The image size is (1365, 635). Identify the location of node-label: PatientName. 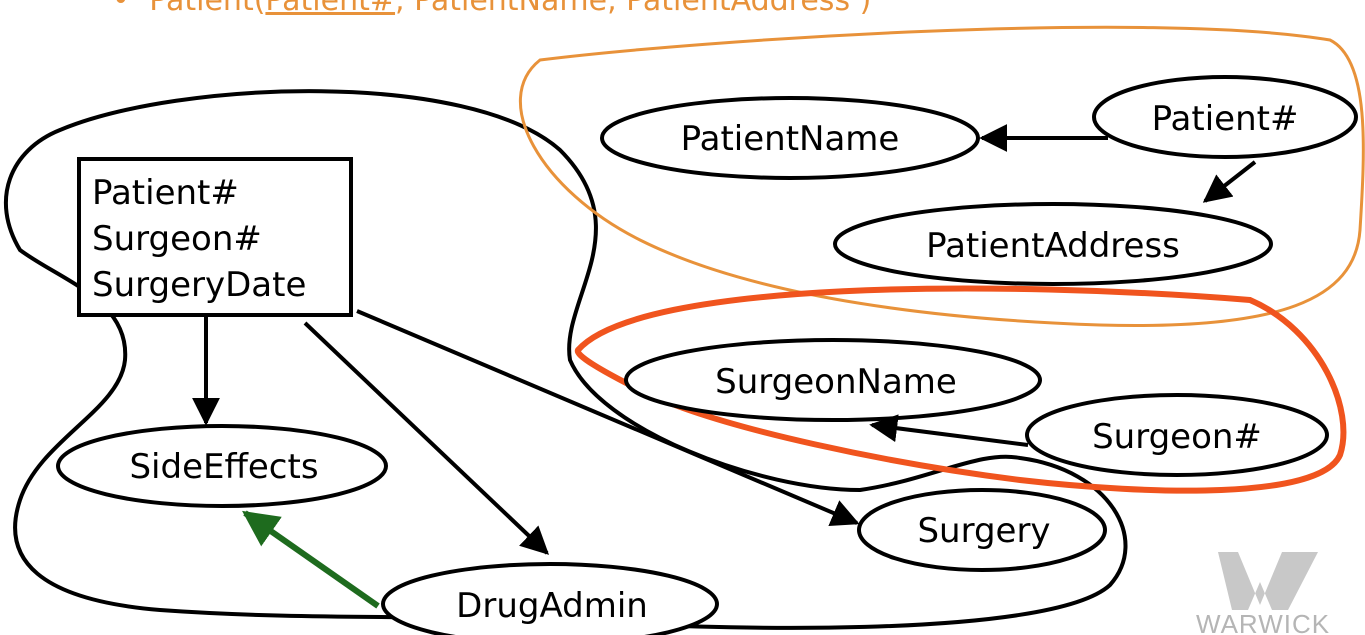
(790, 139).